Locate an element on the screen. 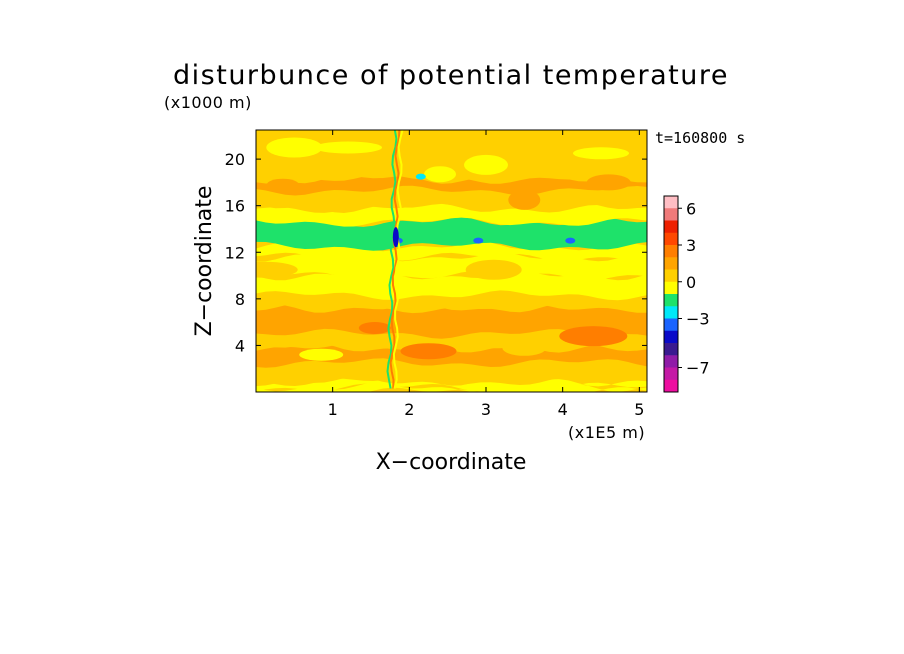 The image size is (904, 654). vertical-disturbance is located at coordinates (395, 259).